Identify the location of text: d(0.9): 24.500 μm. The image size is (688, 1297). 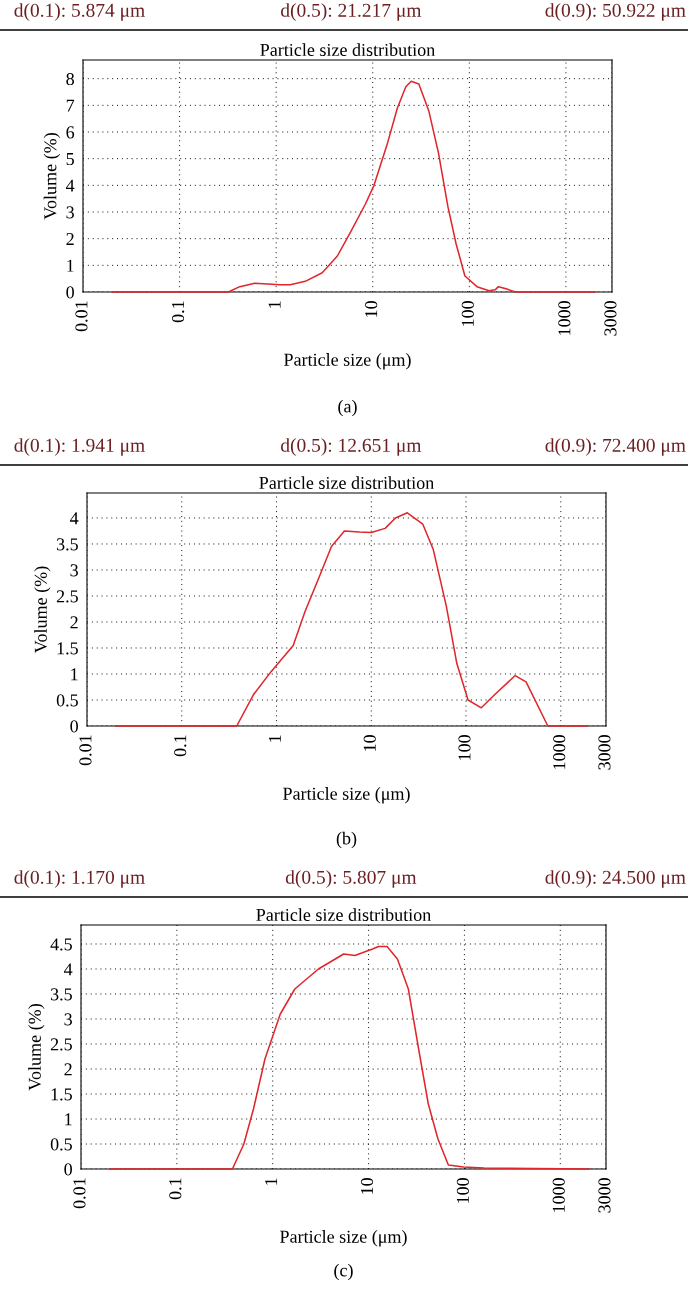
(615, 879).